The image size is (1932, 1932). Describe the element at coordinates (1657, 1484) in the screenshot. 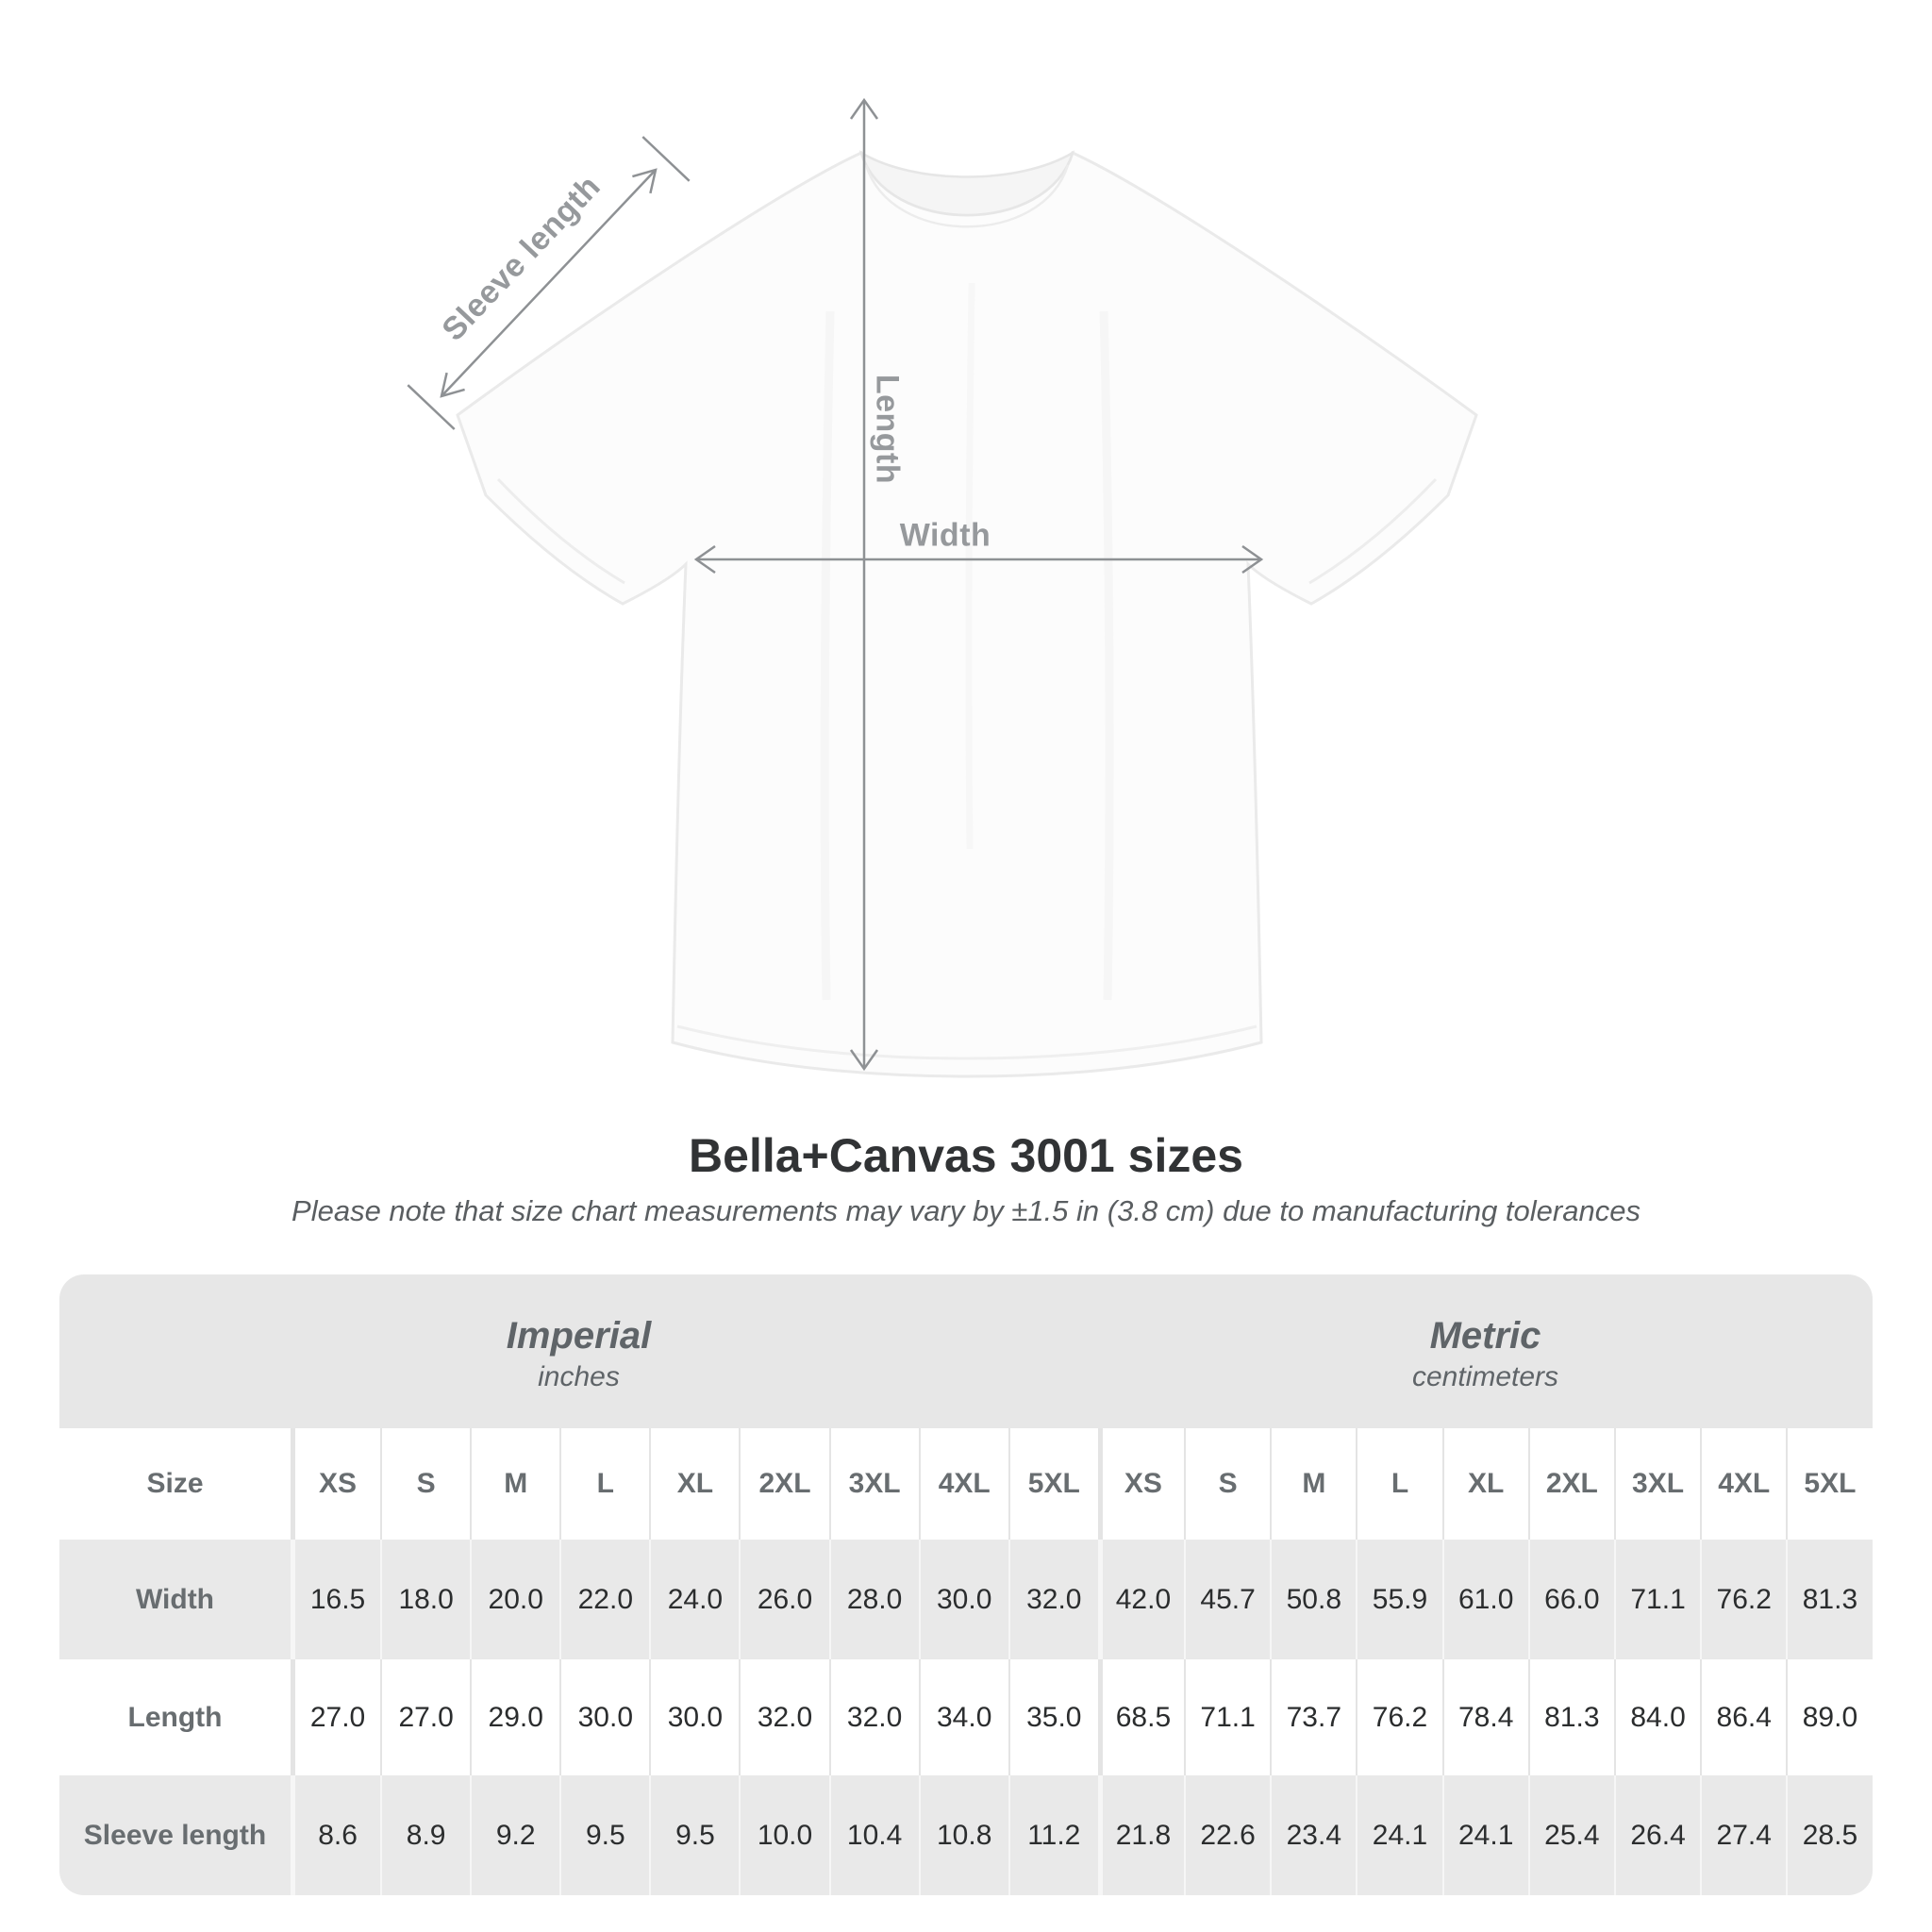

I see `size-header-metric-3xl: 3XL` at that location.